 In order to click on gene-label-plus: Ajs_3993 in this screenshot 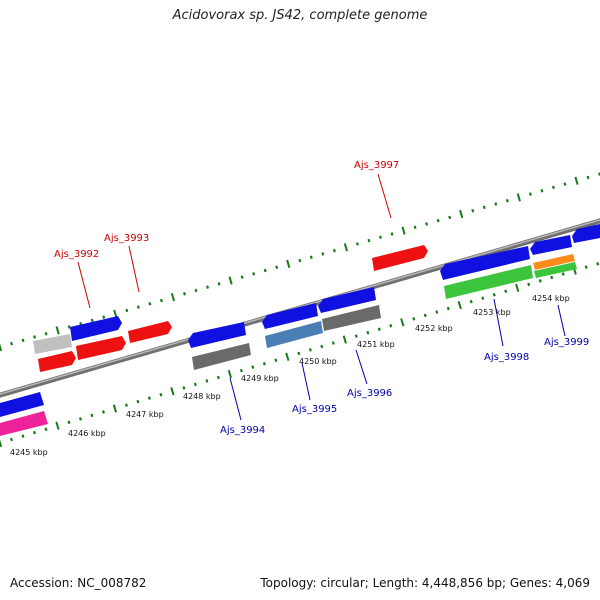, I will do `click(126, 238)`.